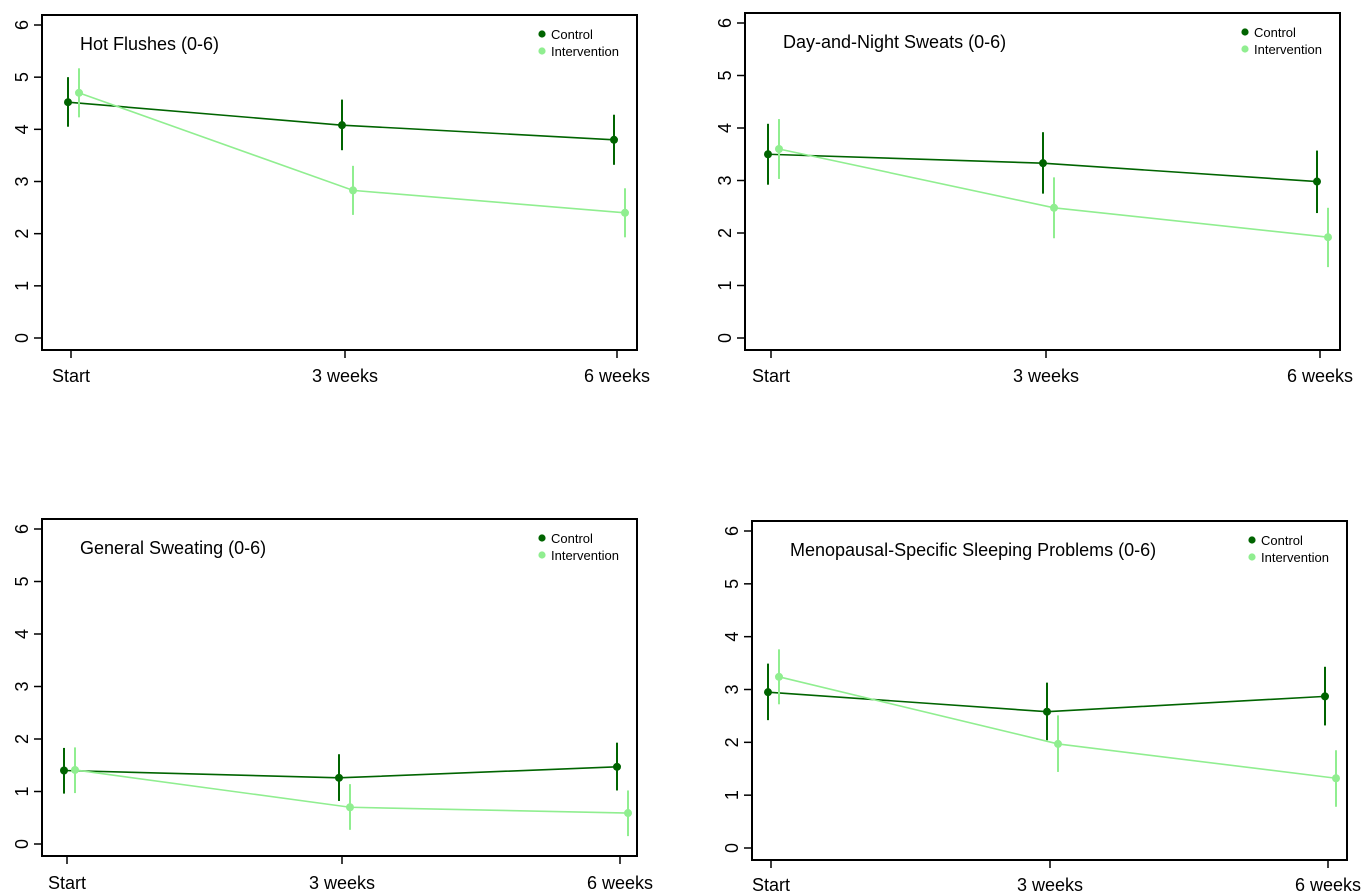 The height and width of the screenshot is (894, 1365). I want to click on chart-title: Day-and-Night Sweats (0-6), so click(894, 42).